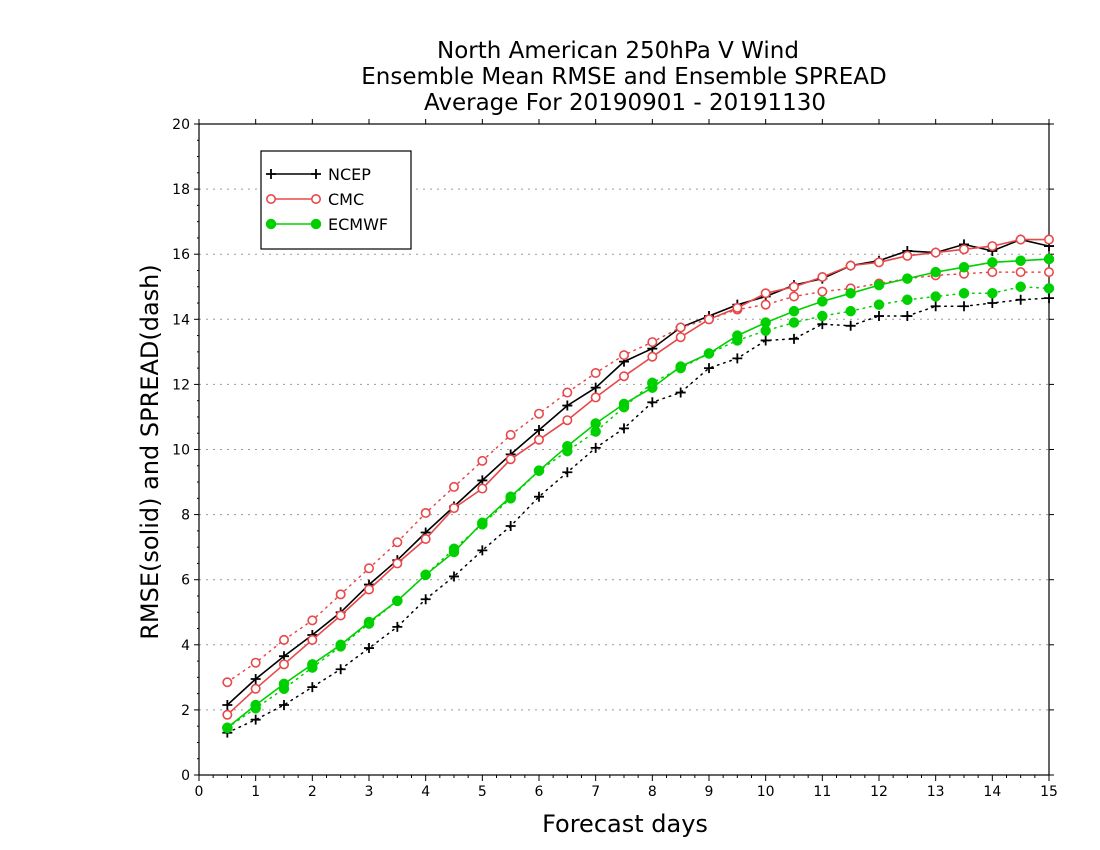  Describe the element at coordinates (185, 646) in the screenshot. I see `y-tick-label: 4` at that location.